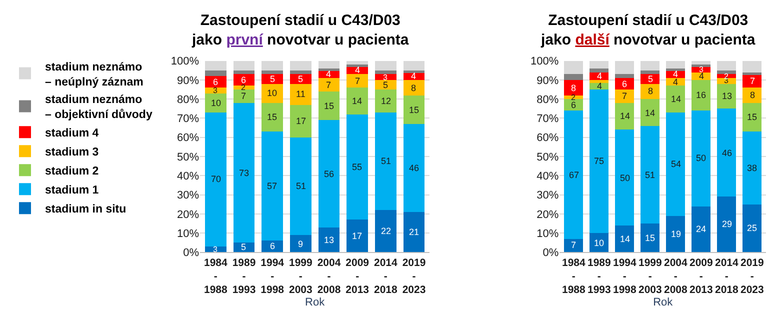 The width and height of the screenshot is (778, 321). Describe the element at coordinates (329, 174) in the screenshot. I see `data-label: 56` at that location.